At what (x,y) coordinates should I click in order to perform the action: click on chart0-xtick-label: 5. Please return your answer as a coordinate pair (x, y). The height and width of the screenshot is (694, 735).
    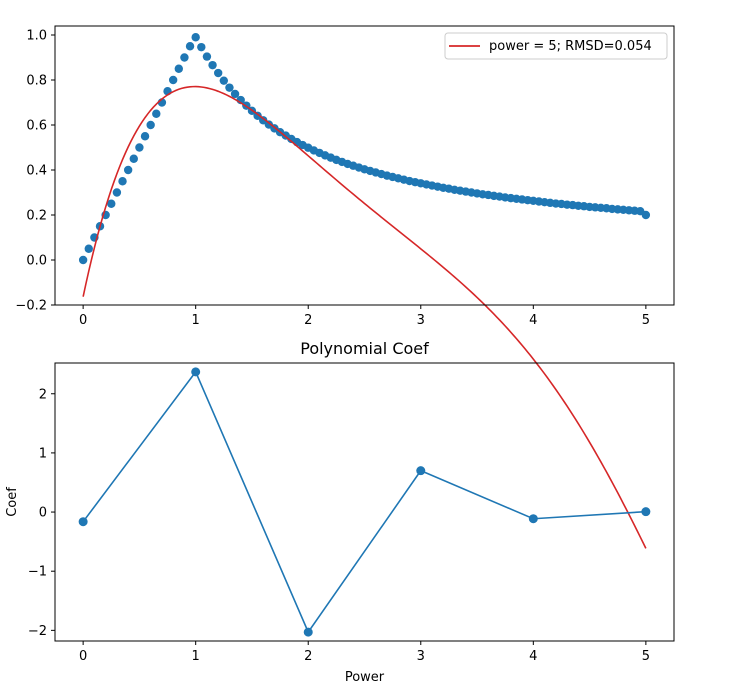
    Looking at the image, I should click on (646, 320).